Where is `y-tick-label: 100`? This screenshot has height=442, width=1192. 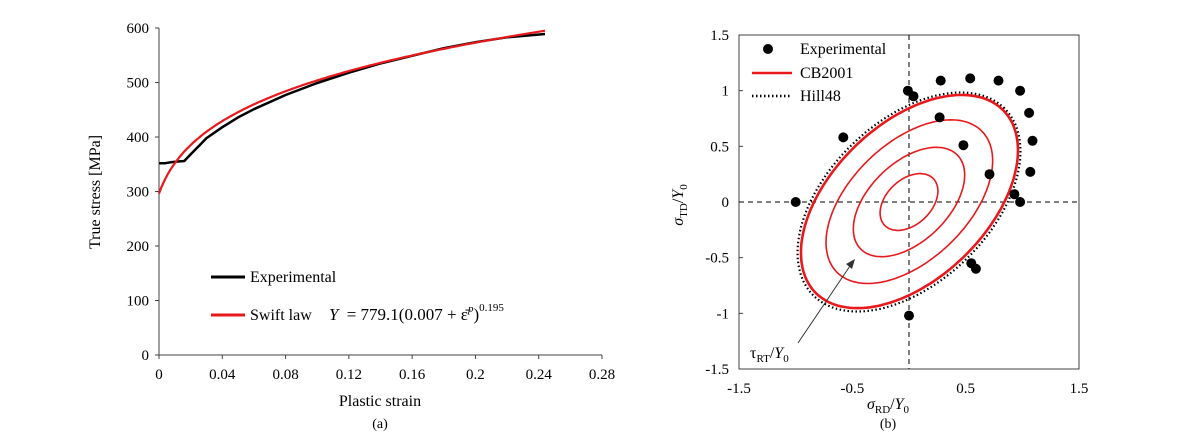
y-tick-label: 100 is located at coordinates (138, 302).